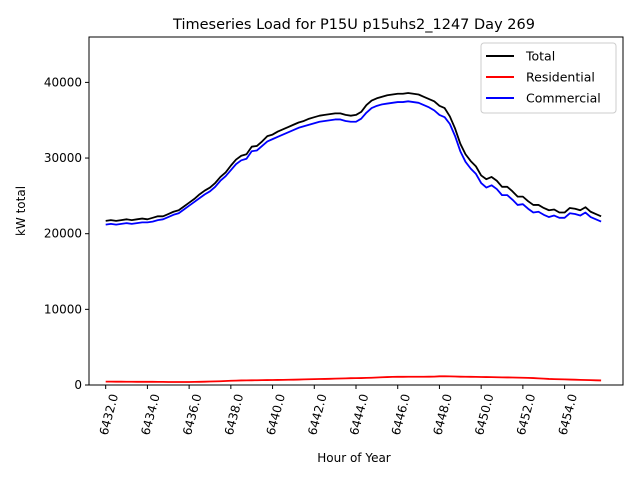  I want to click on legend: Total Residential Commercial, so click(548, 78).